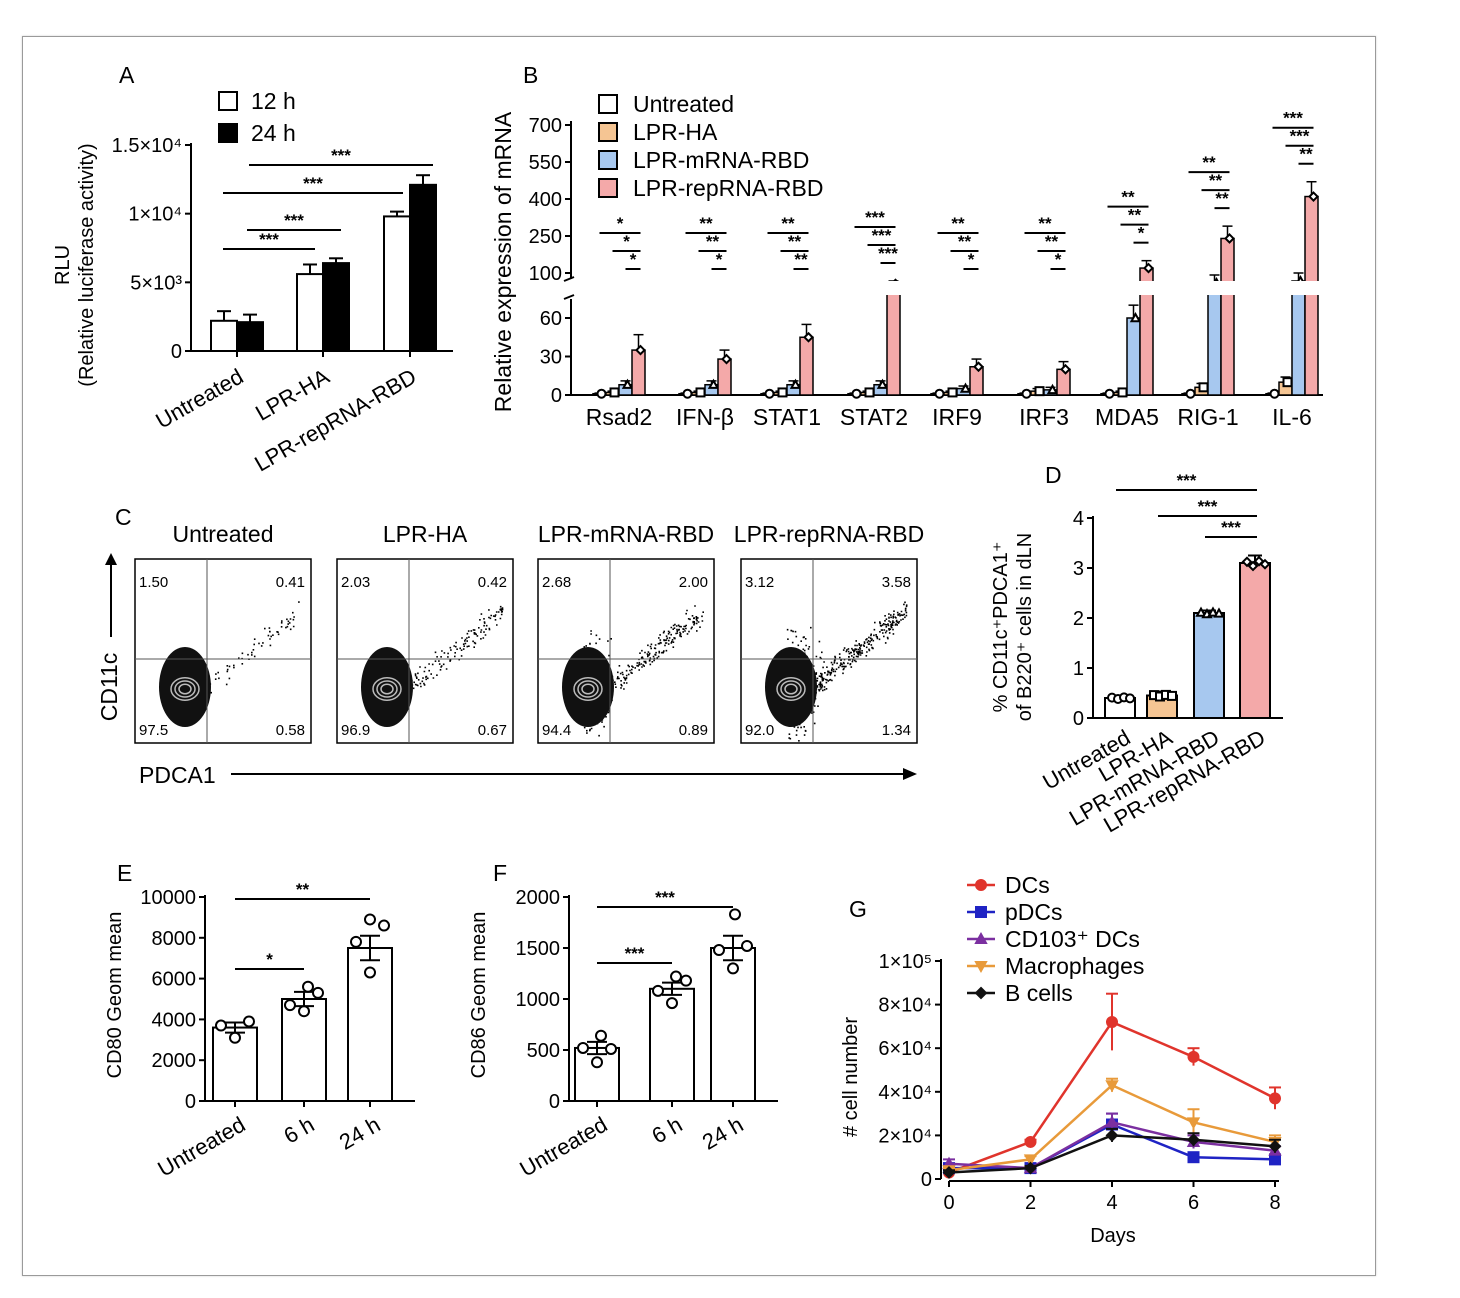 This screenshot has width=1460, height=1298. I want to click on panel-f-point, so click(719, 950).